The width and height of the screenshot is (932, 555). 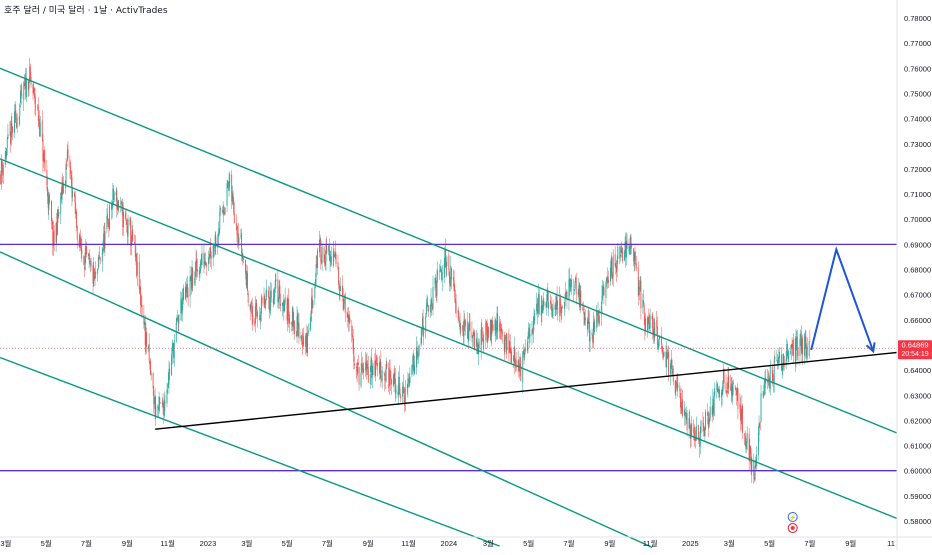 I want to click on time-tick-label: 7월, so click(x=327, y=543).